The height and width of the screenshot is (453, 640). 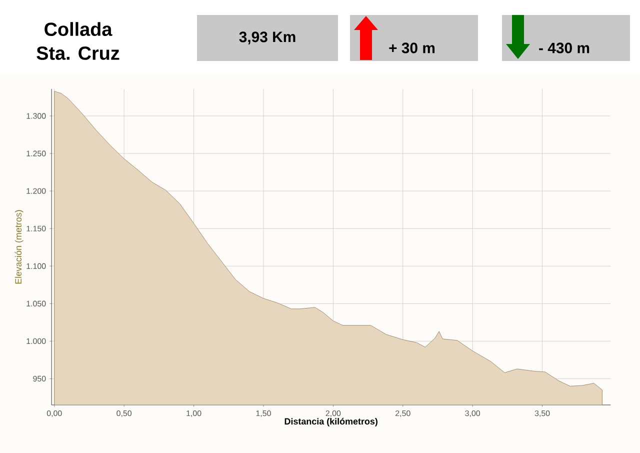 What do you see at coordinates (564, 48) in the screenshot?
I see `text: - 430 m` at bounding box center [564, 48].